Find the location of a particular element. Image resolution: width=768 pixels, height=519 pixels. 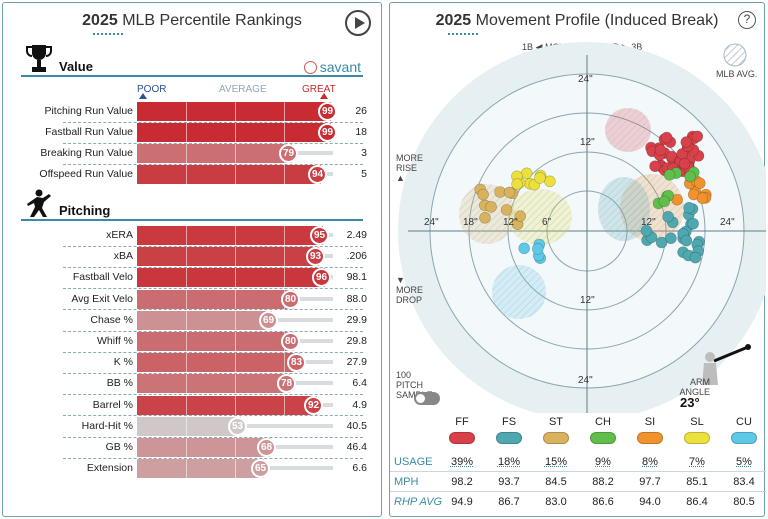

metric-value: 40.5 is located at coordinates (356, 425).